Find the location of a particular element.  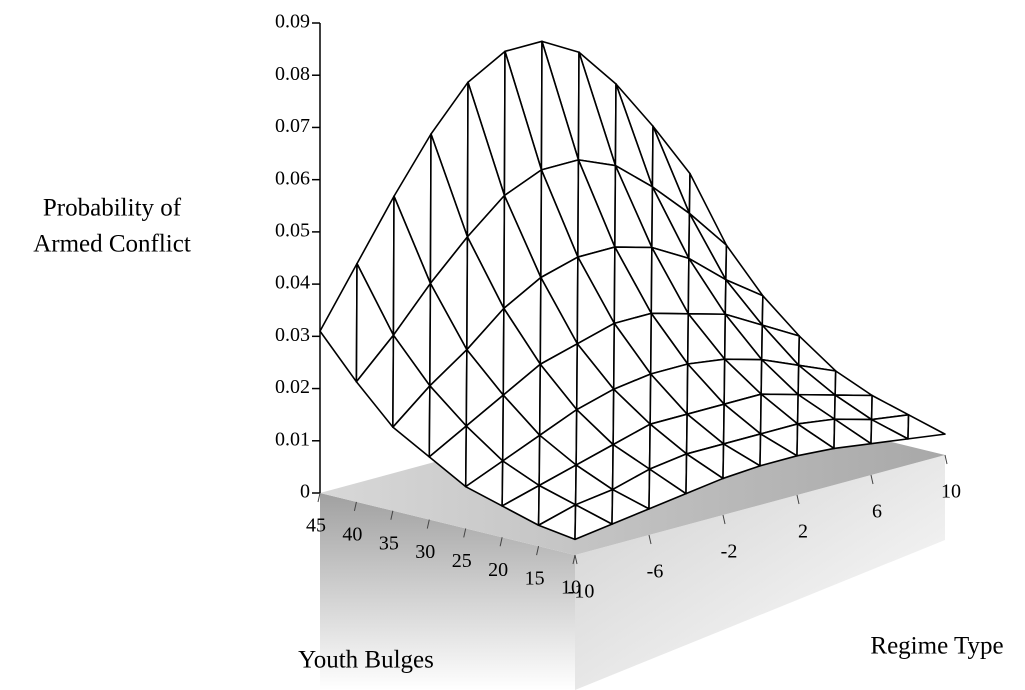

z-tick-label: 0.04 is located at coordinates (292, 283).